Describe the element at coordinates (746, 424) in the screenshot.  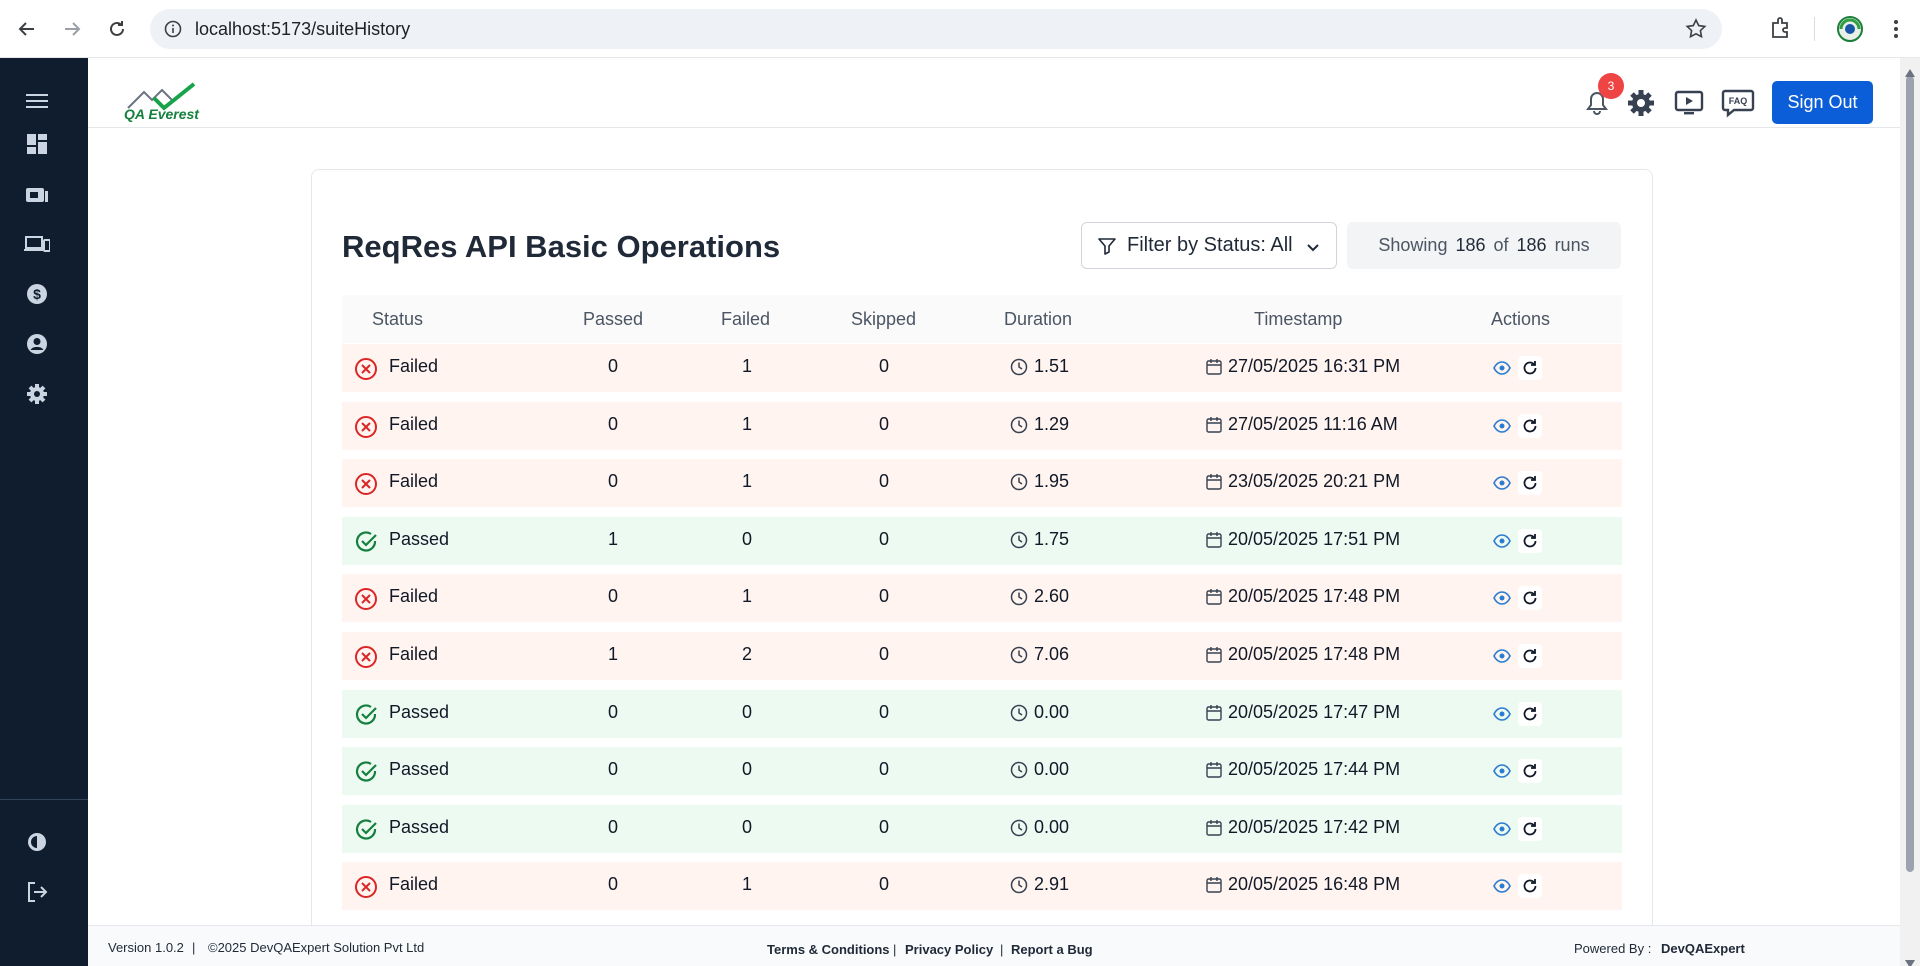
I see `failed-count: 1` at that location.